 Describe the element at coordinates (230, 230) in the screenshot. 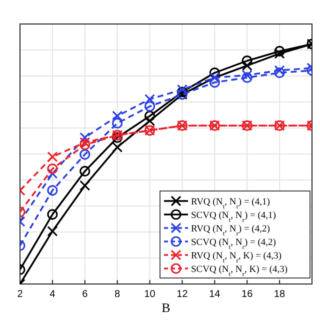

I see `legend-label: RVQ (N$_{t}$, N$_{r}$) = (4,2)` at that location.